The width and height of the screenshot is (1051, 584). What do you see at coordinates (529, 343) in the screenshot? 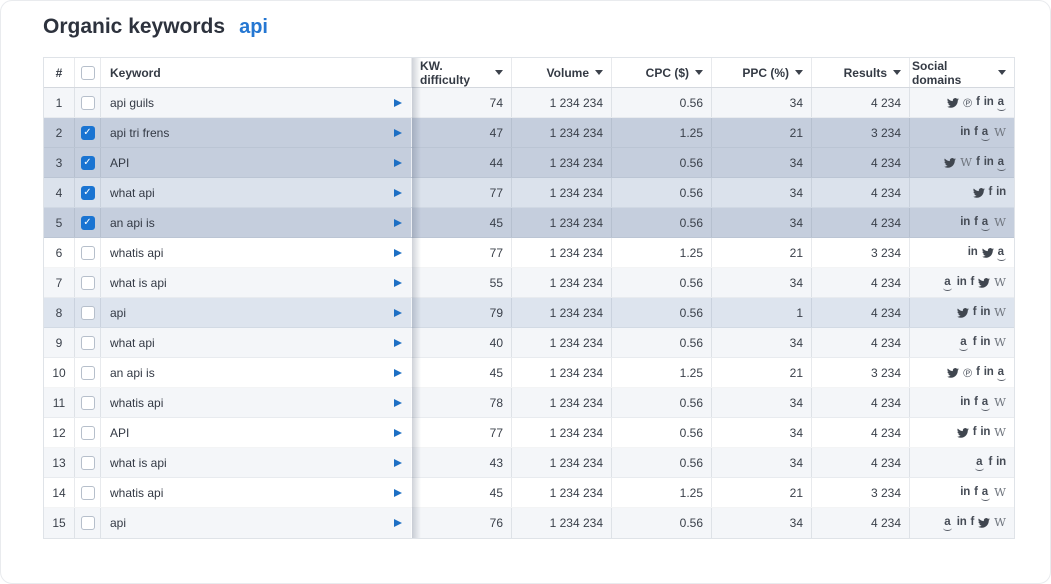
I see `table-row: 9 what api 40 1 234 234 0.56 34 4 234 a f in W` at bounding box center [529, 343].